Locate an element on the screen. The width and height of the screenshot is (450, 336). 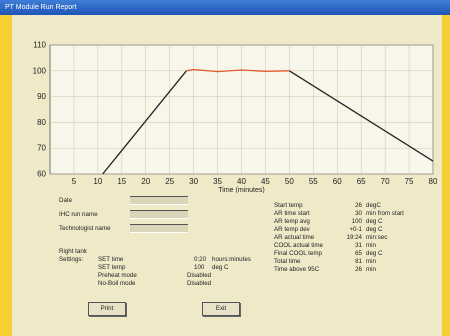
stat-label: AR actual time is located at coordinates (294, 237).